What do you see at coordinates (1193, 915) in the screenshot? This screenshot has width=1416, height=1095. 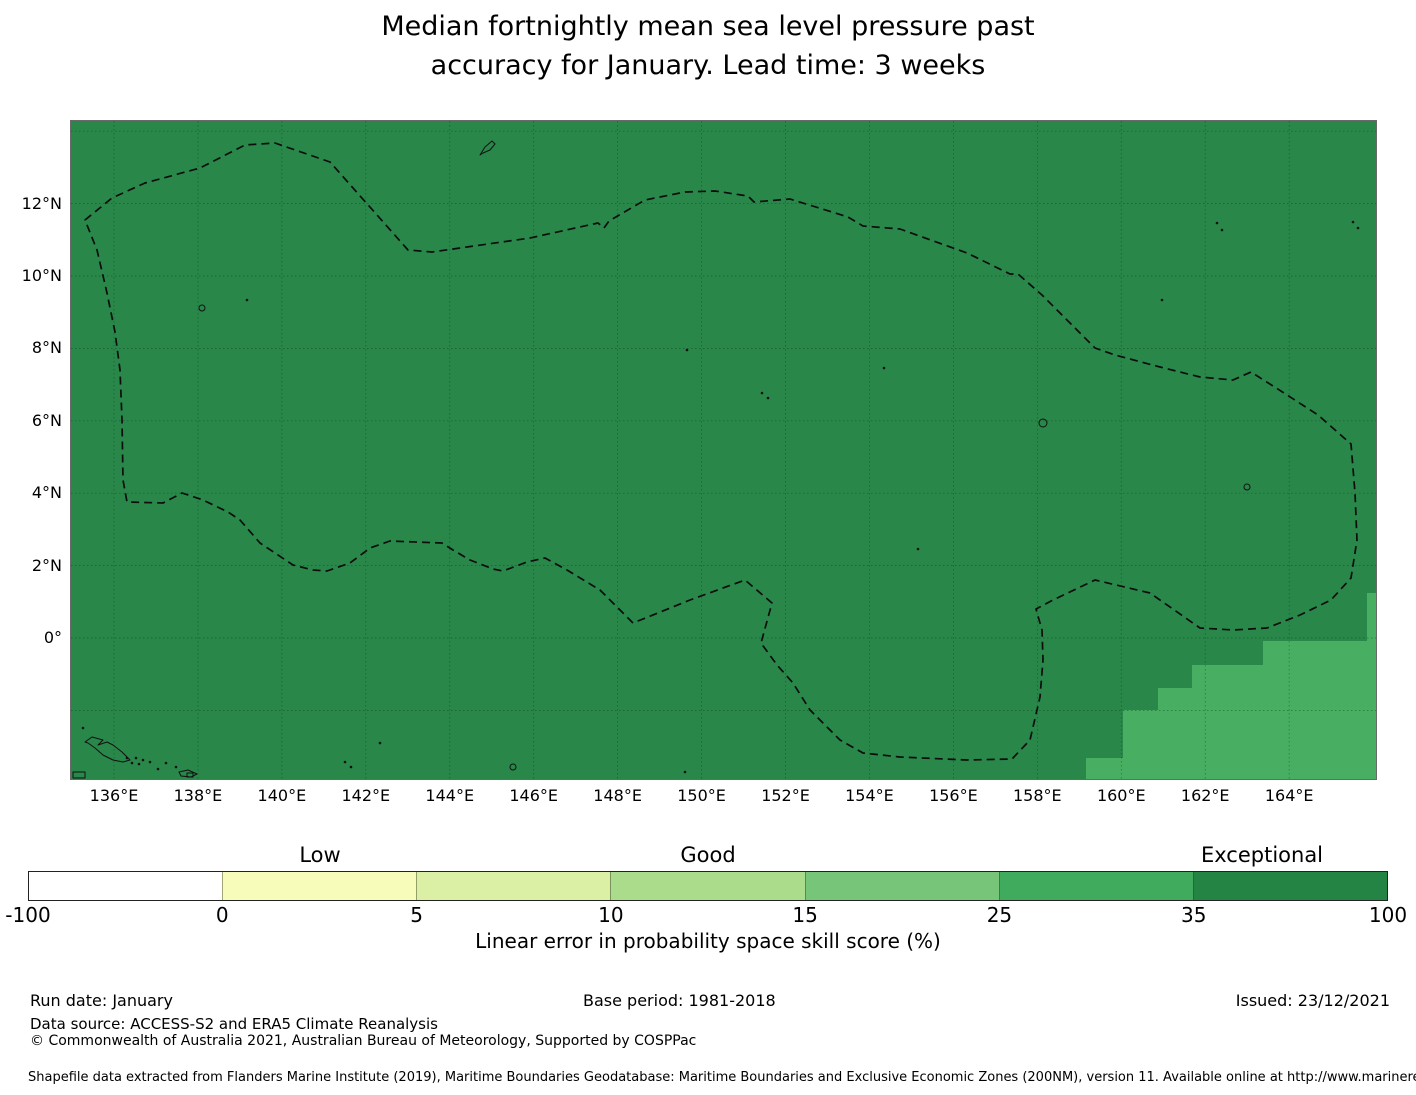 I see `colorbar-tick-label: 35` at bounding box center [1193, 915].